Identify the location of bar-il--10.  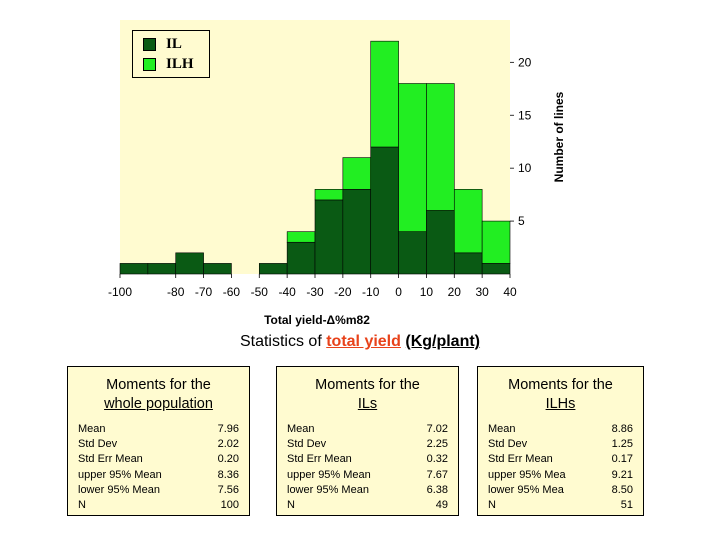
(384, 210).